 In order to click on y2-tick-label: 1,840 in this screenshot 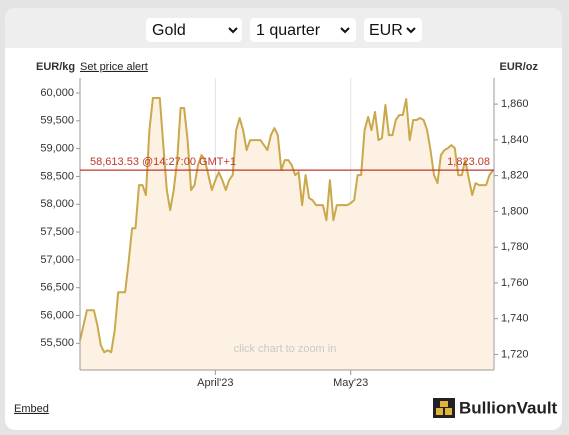, I will do `click(515, 140)`.